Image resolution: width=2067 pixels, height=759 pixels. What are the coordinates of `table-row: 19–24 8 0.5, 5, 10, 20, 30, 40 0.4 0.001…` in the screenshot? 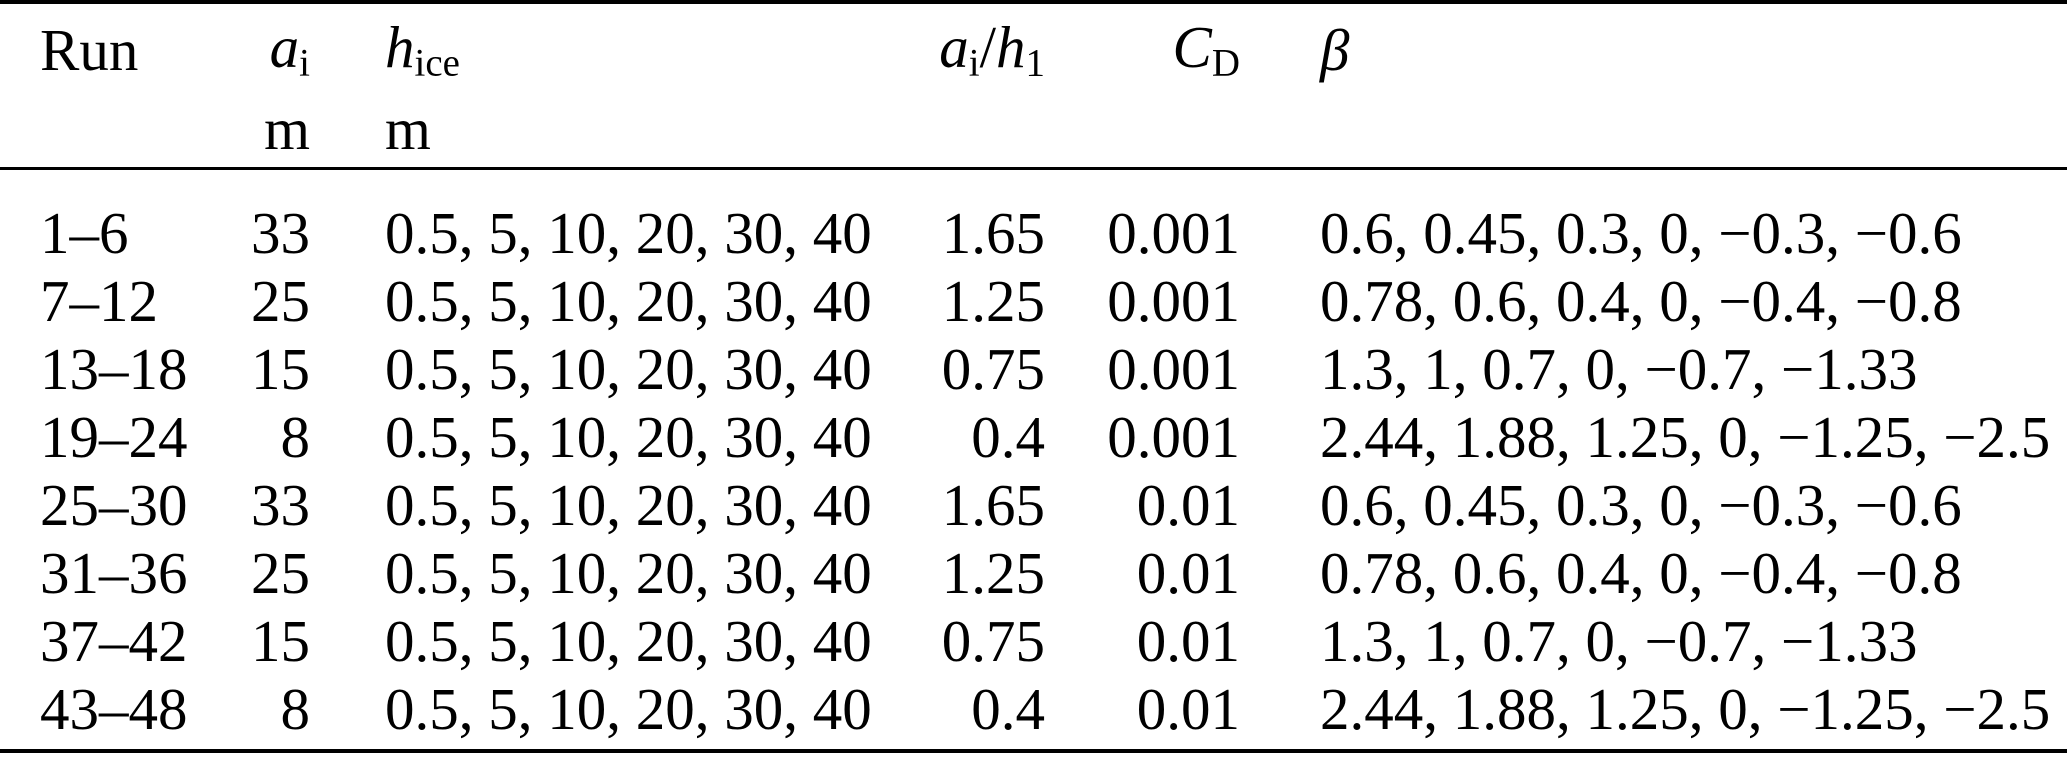 It's located at (1033, 438).